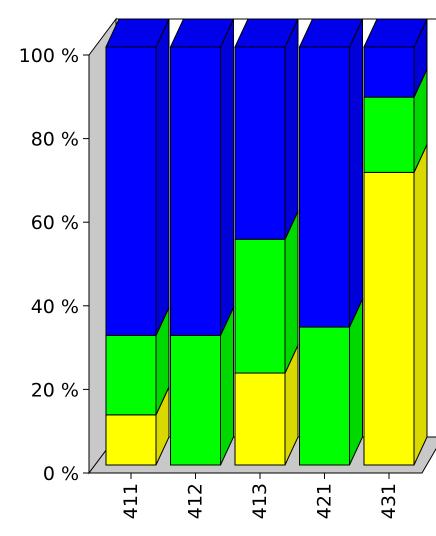 The image size is (436, 536). Describe the element at coordinates (55, 390) in the screenshot. I see `y-tick-label: 20 %` at that location.